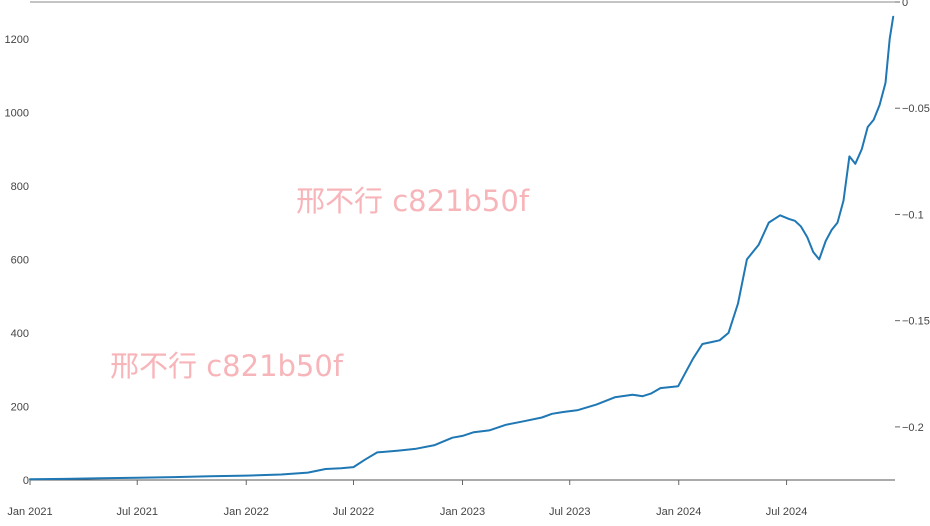 The height and width of the screenshot is (526, 930). Describe the element at coordinates (905, 4) in the screenshot. I see `y2-tick-label: 0` at that location.